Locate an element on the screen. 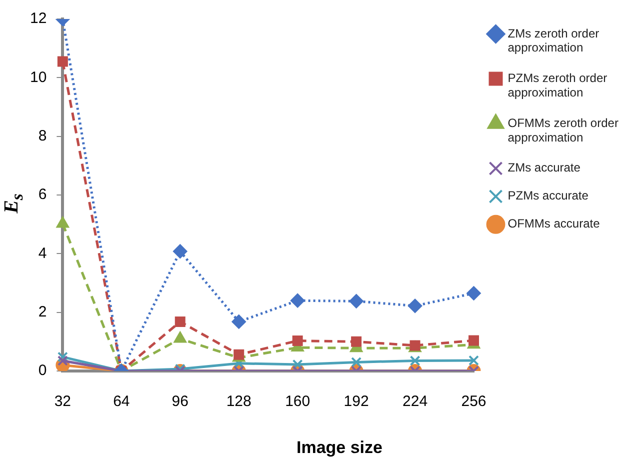 The width and height of the screenshot is (639, 461). x-tick-label: 64 is located at coordinates (121, 401).